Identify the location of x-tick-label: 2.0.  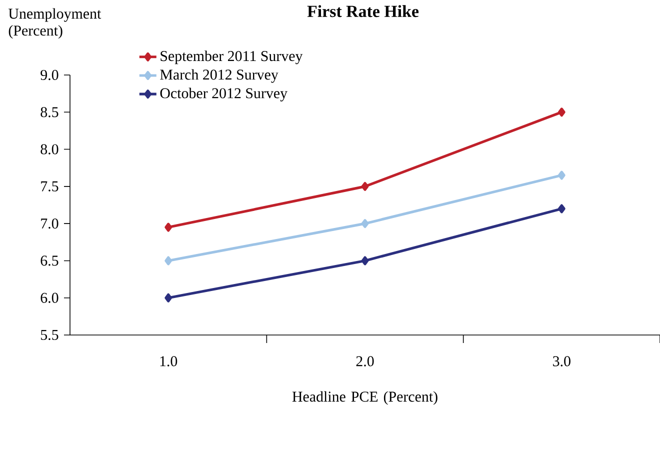
(365, 361).